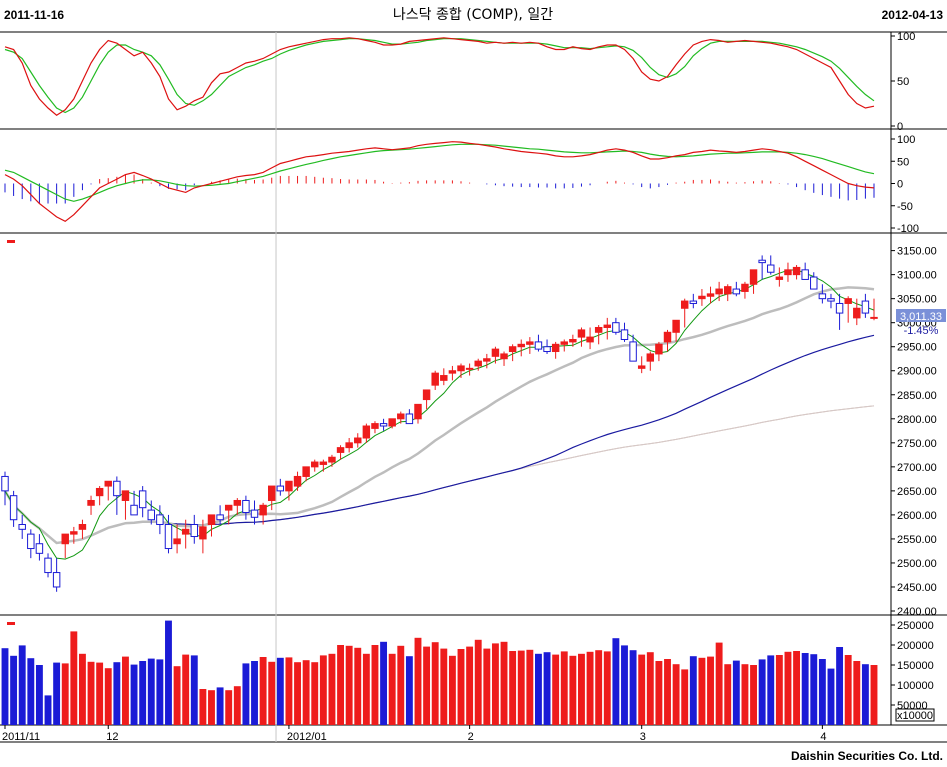  Describe the element at coordinates (915, 626) in the screenshot. I see `volume-tick-label: 250000` at that location.